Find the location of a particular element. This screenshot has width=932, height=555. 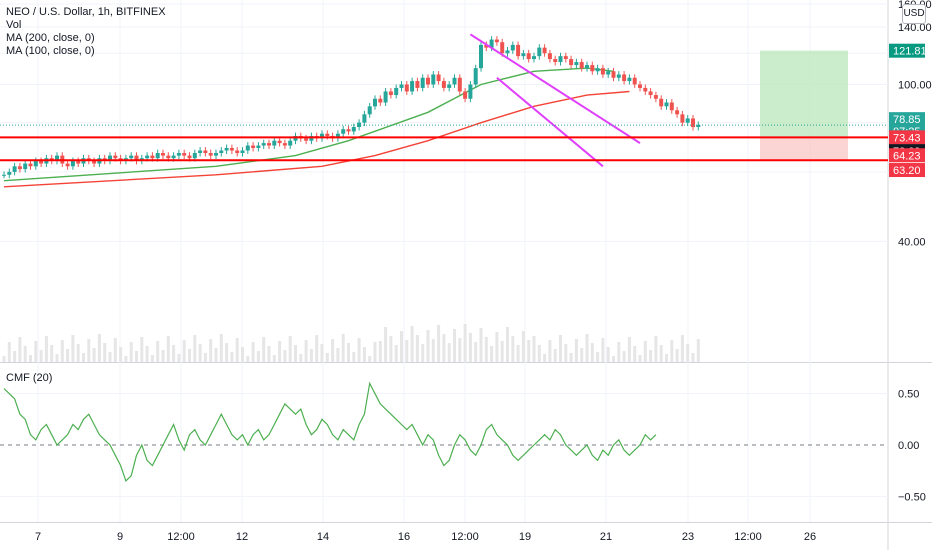

price-label: 63.20 is located at coordinates (907, 170).